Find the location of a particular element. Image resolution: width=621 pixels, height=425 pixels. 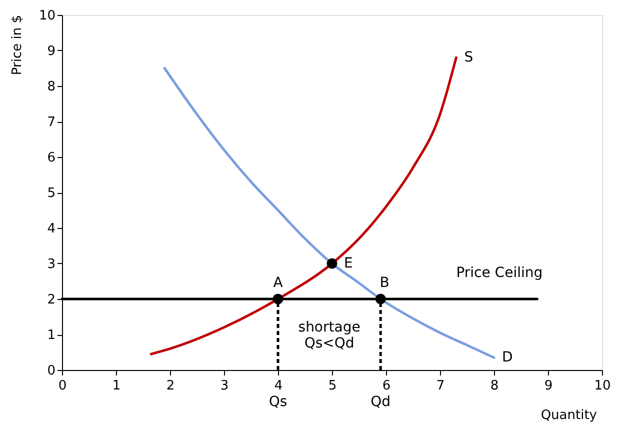

y-tick-label: 3 is located at coordinates (51, 264).